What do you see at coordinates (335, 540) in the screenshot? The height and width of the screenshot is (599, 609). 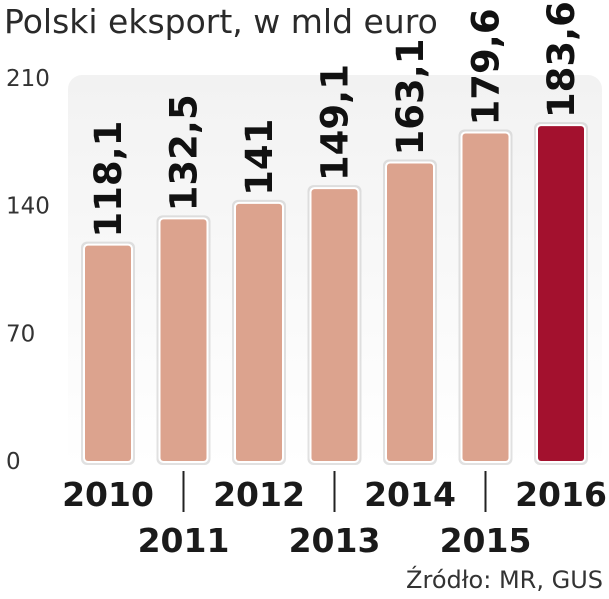 I see `x-tick-label: 2013` at bounding box center [335, 540].